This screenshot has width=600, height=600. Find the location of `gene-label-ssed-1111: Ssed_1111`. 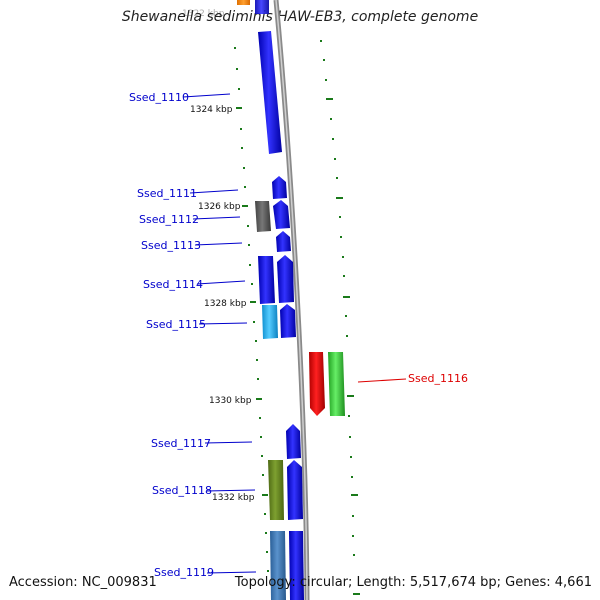

gene-label-ssed-1111: Ssed_1111 is located at coordinates (167, 193).